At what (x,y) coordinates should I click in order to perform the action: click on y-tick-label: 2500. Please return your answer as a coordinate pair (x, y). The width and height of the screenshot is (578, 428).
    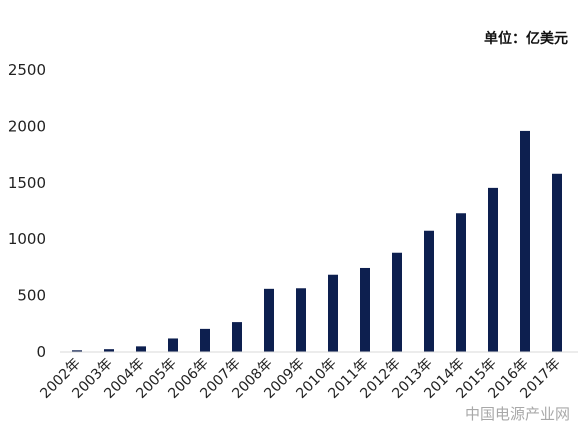
    Looking at the image, I should click on (27, 70).